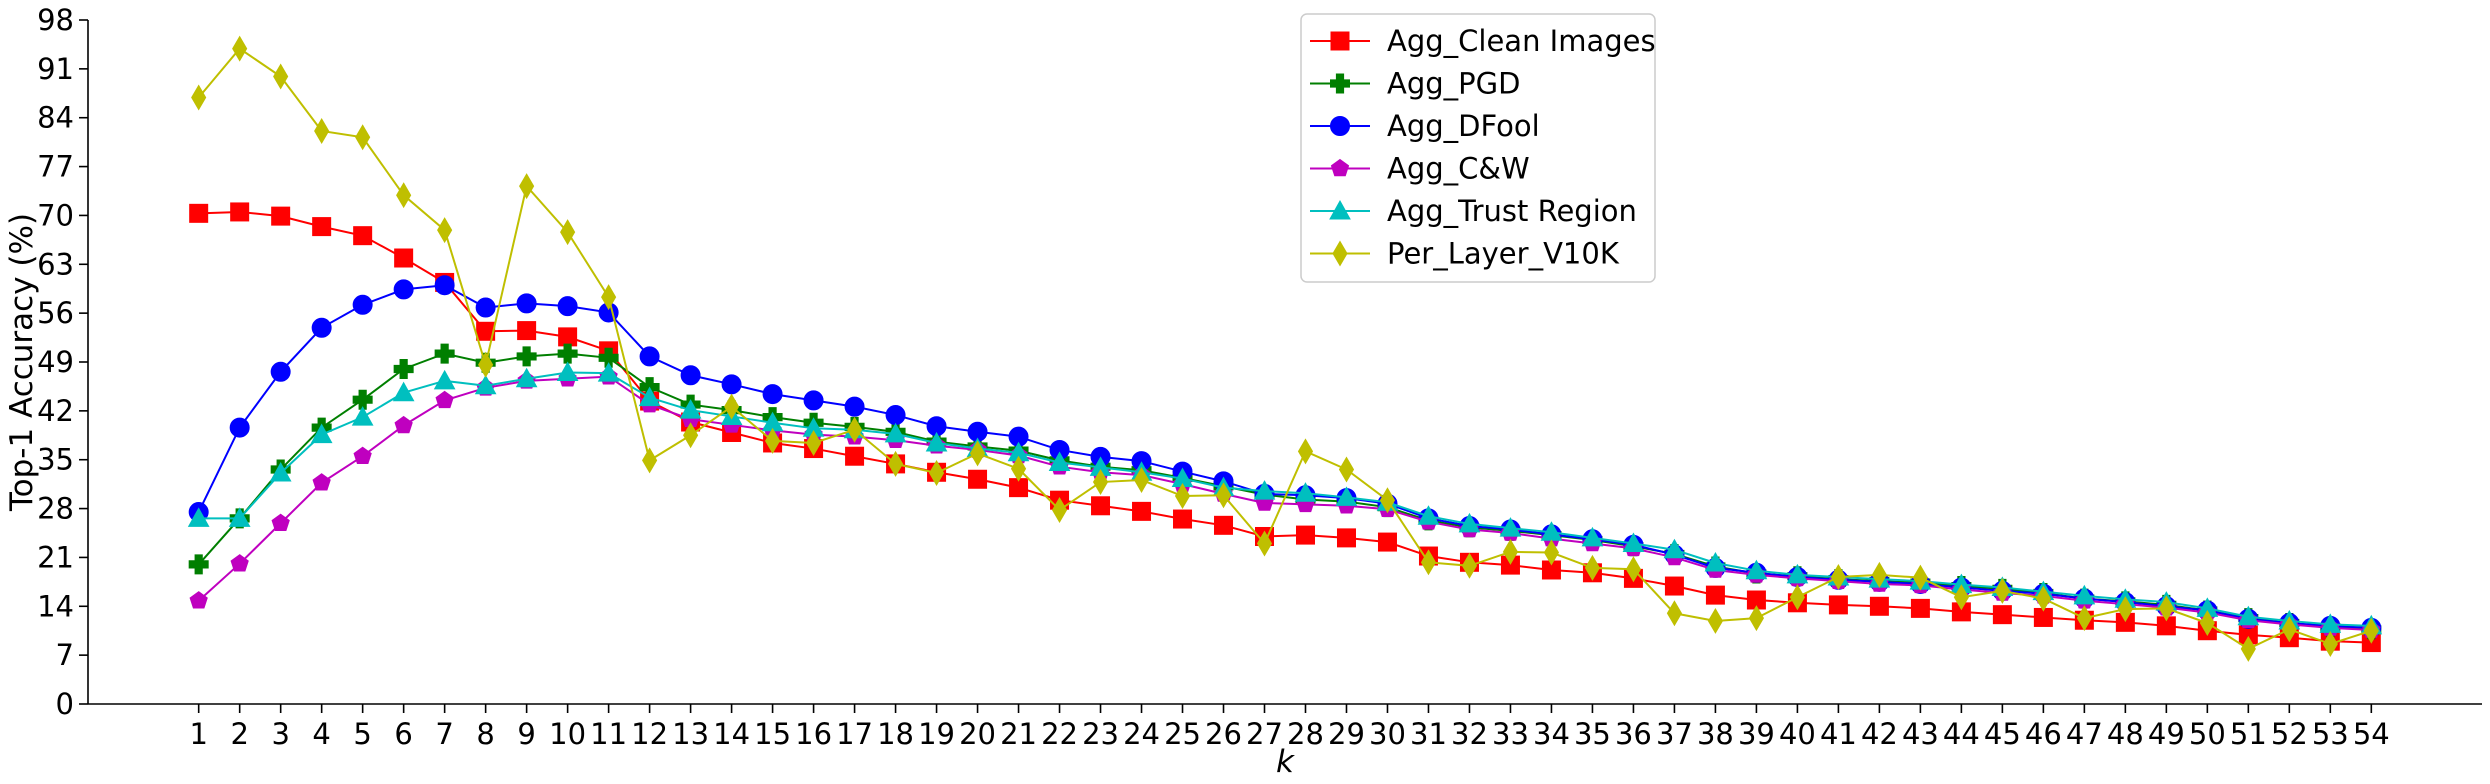 This screenshot has width=2490, height=784. I want to click on y-tick-label: 0, so click(65, 704).